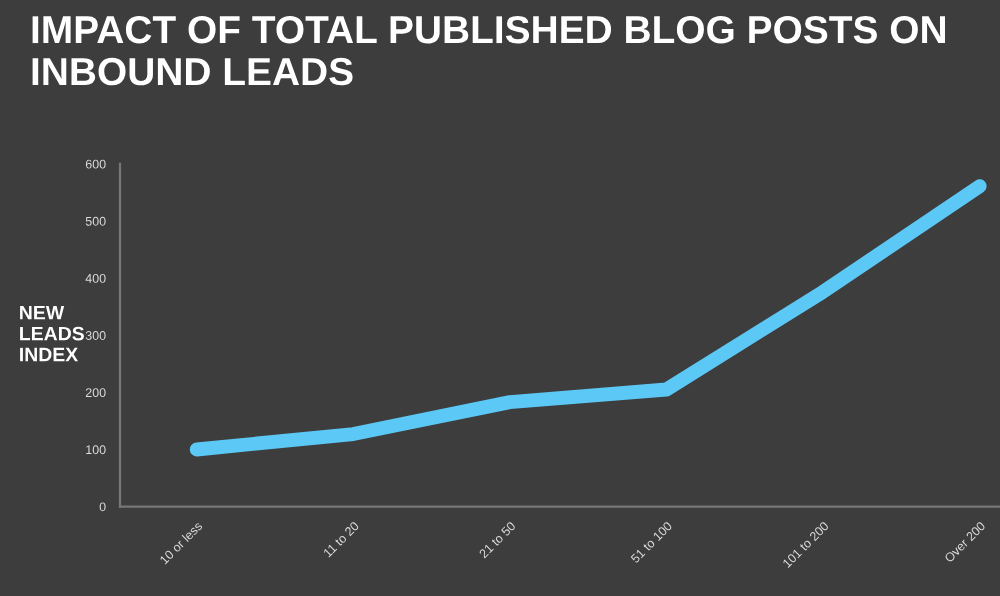 The height and width of the screenshot is (596, 1000). Describe the element at coordinates (488, 50) in the screenshot. I see `chart-title: IMPACT OF TOTAL PUBLISHED BLOG POSTS ON INBOUND LEADS` at that location.